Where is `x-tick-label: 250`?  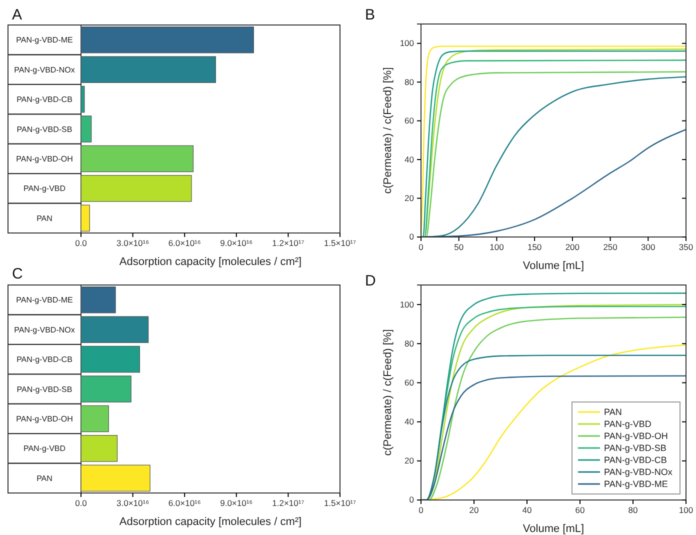
x-tick-label: 250 is located at coordinates (610, 247).